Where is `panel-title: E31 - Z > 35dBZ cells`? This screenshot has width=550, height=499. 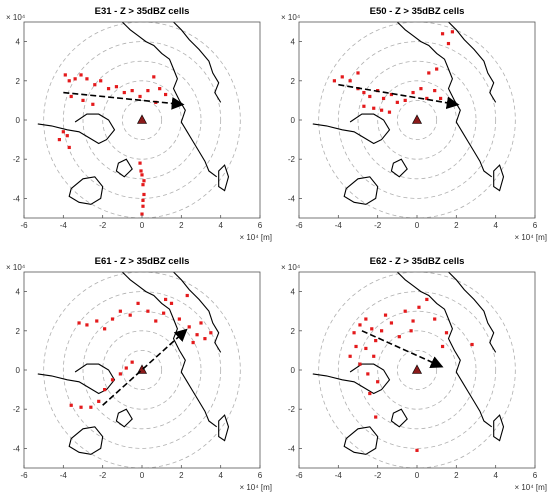 panel-title: E31 - Z > 35dBZ cells is located at coordinates (142, 11).